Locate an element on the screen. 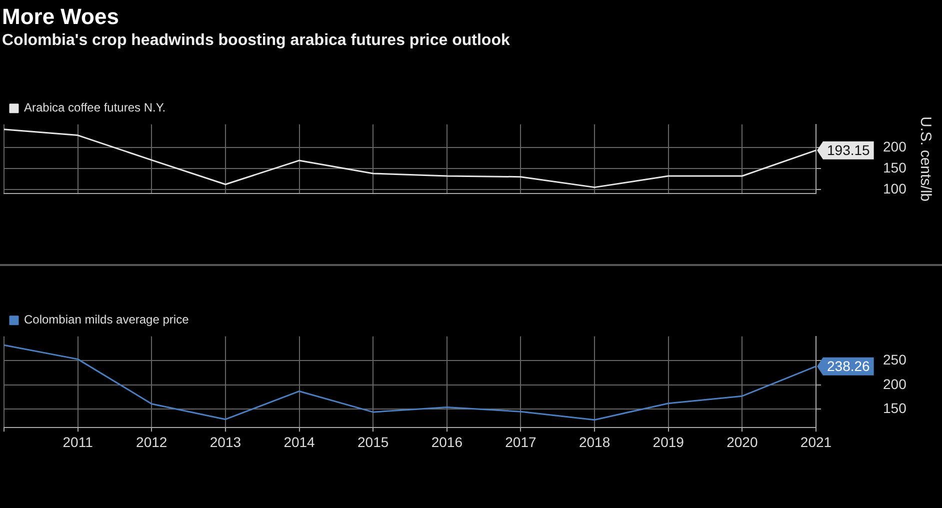 The height and width of the screenshot is (508, 942). y-tick-label: 250 is located at coordinates (895, 360).